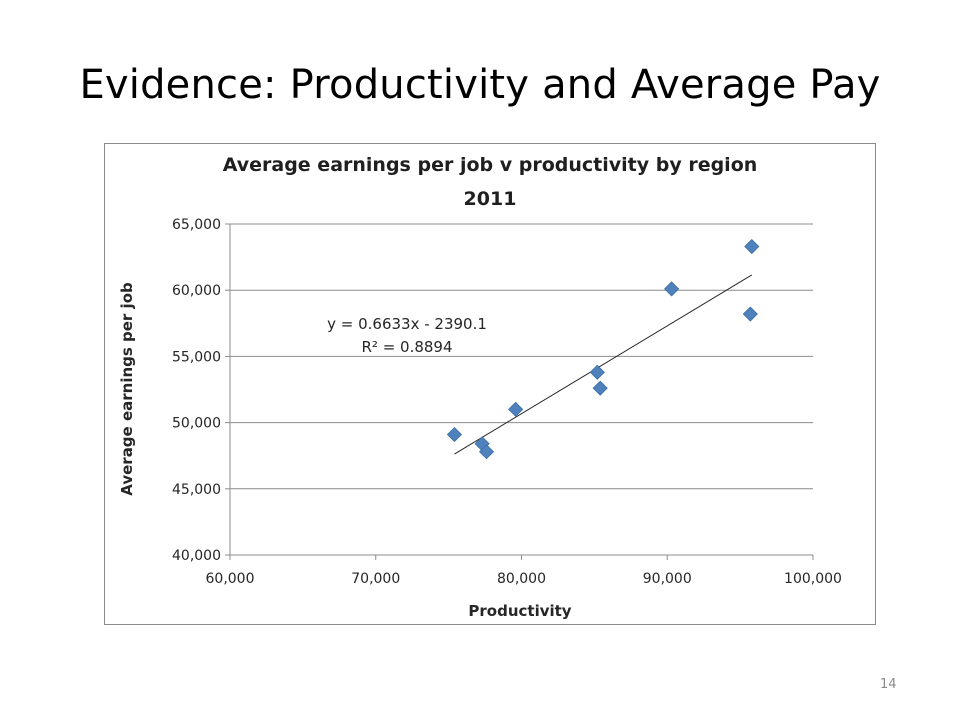 This screenshot has width=960, height=720. What do you see at coordinates (127, 389) in the screenshot?
I see `y-axis-label: Average earnings per job` at bounding box center [127, 389].